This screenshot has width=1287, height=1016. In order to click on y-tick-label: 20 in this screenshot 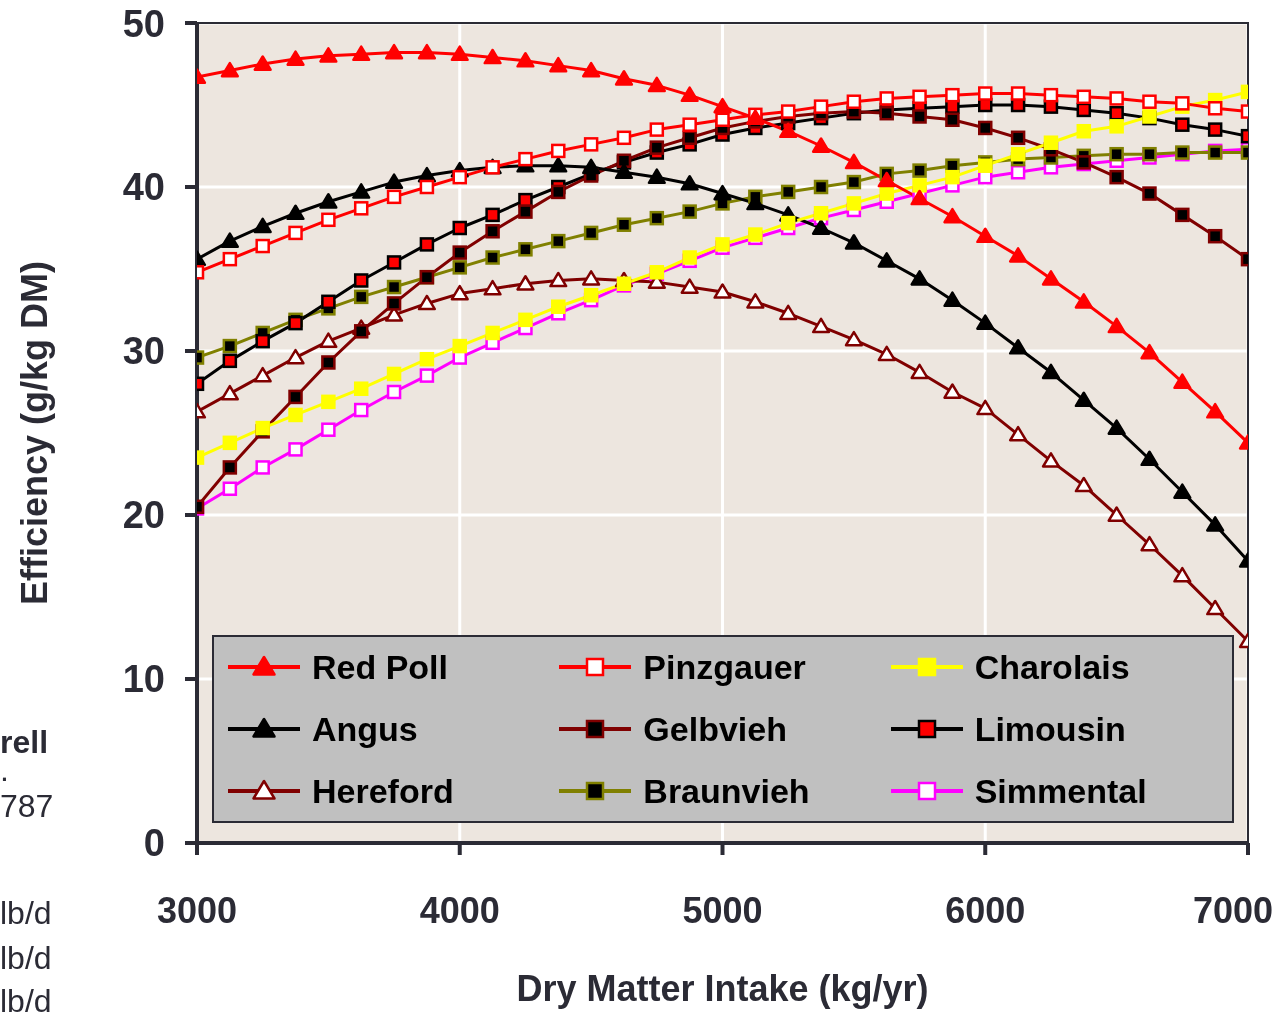, I will do `click(143, 515)`.